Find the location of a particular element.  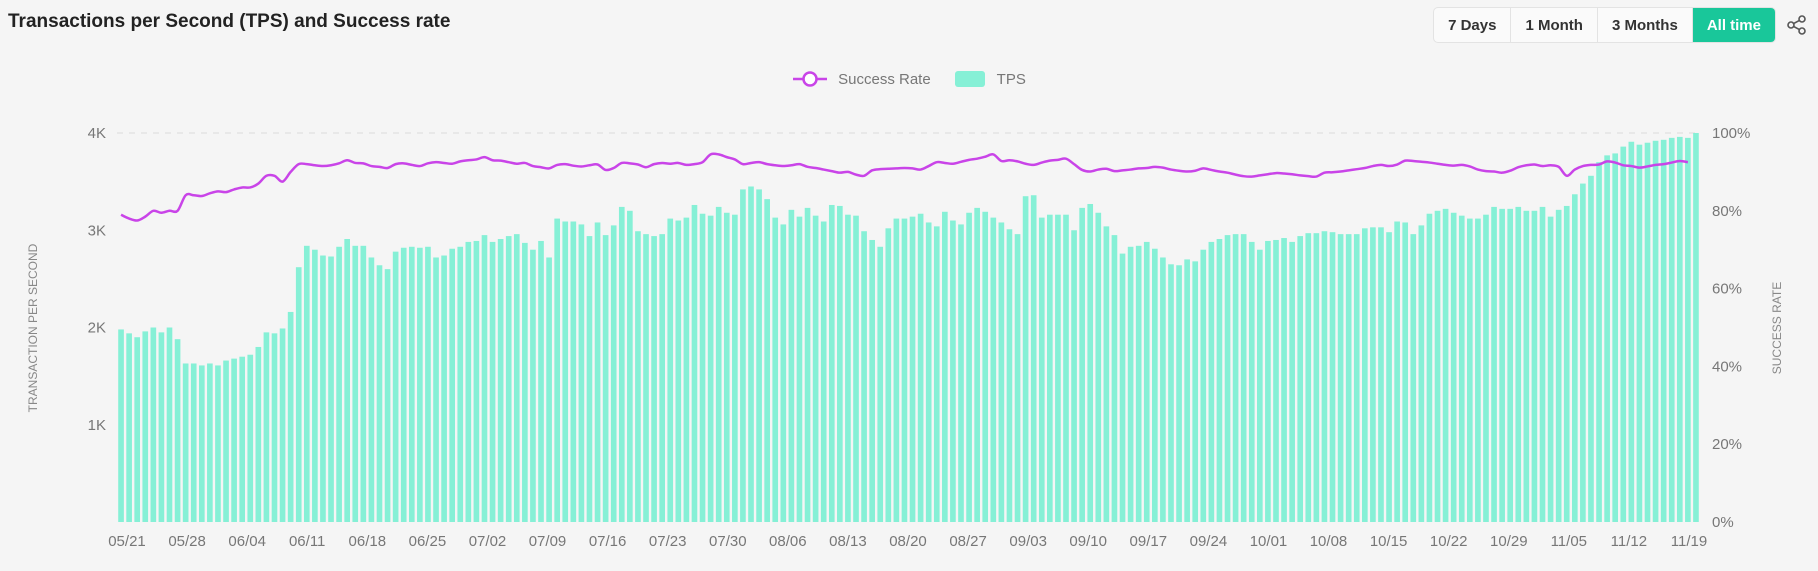

legend-success-rate: Success Rate is located at coordinates (861, 79).